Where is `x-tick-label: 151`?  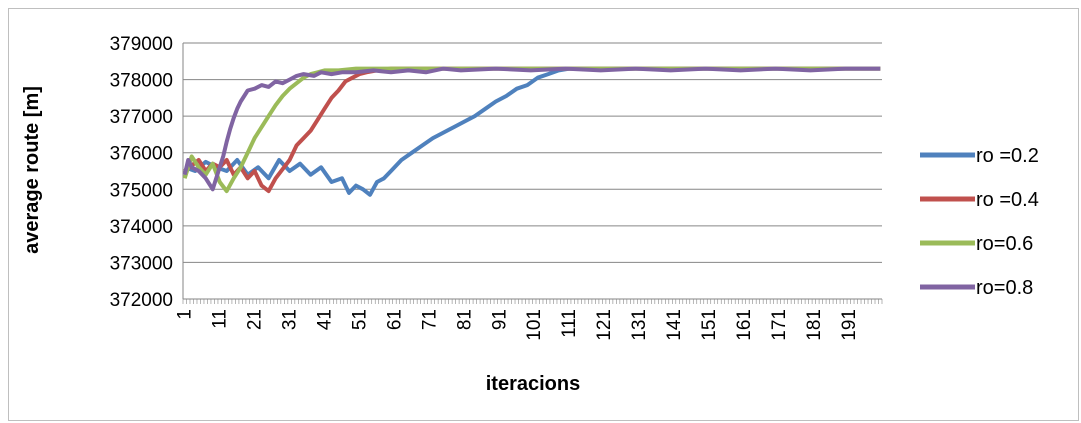
x-tick-label: 151 is located at coordinates (709, 325).